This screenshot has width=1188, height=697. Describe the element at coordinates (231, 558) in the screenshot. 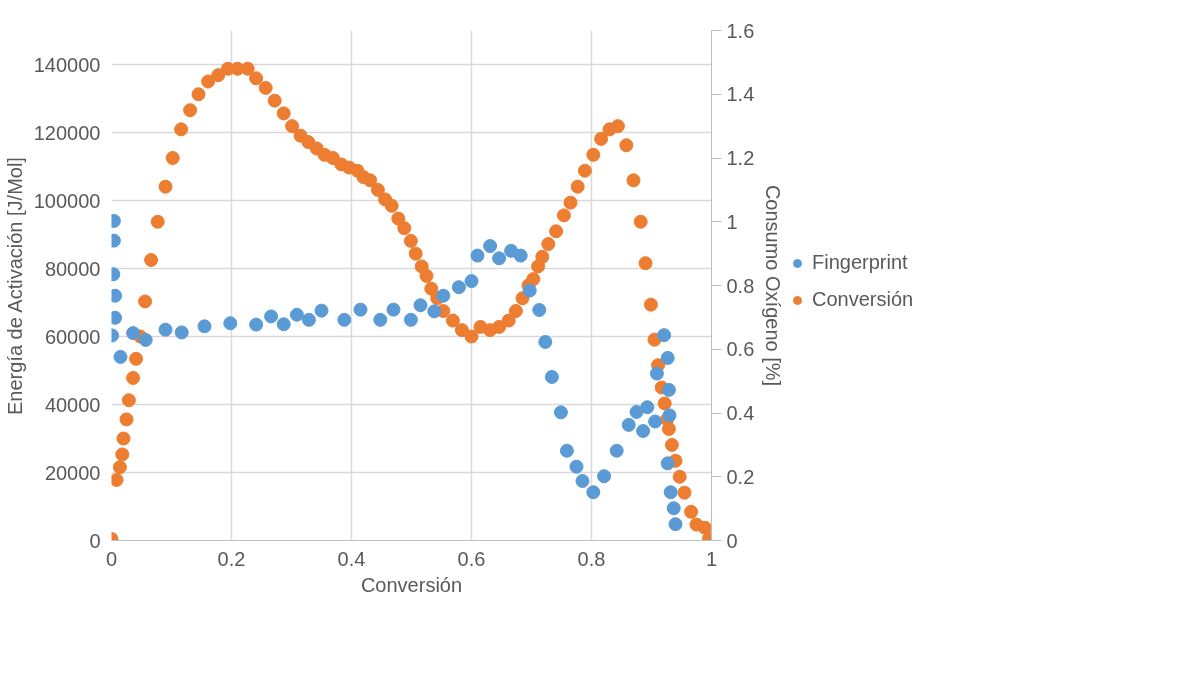

I see `x-tick-label: 0.2` at that location.